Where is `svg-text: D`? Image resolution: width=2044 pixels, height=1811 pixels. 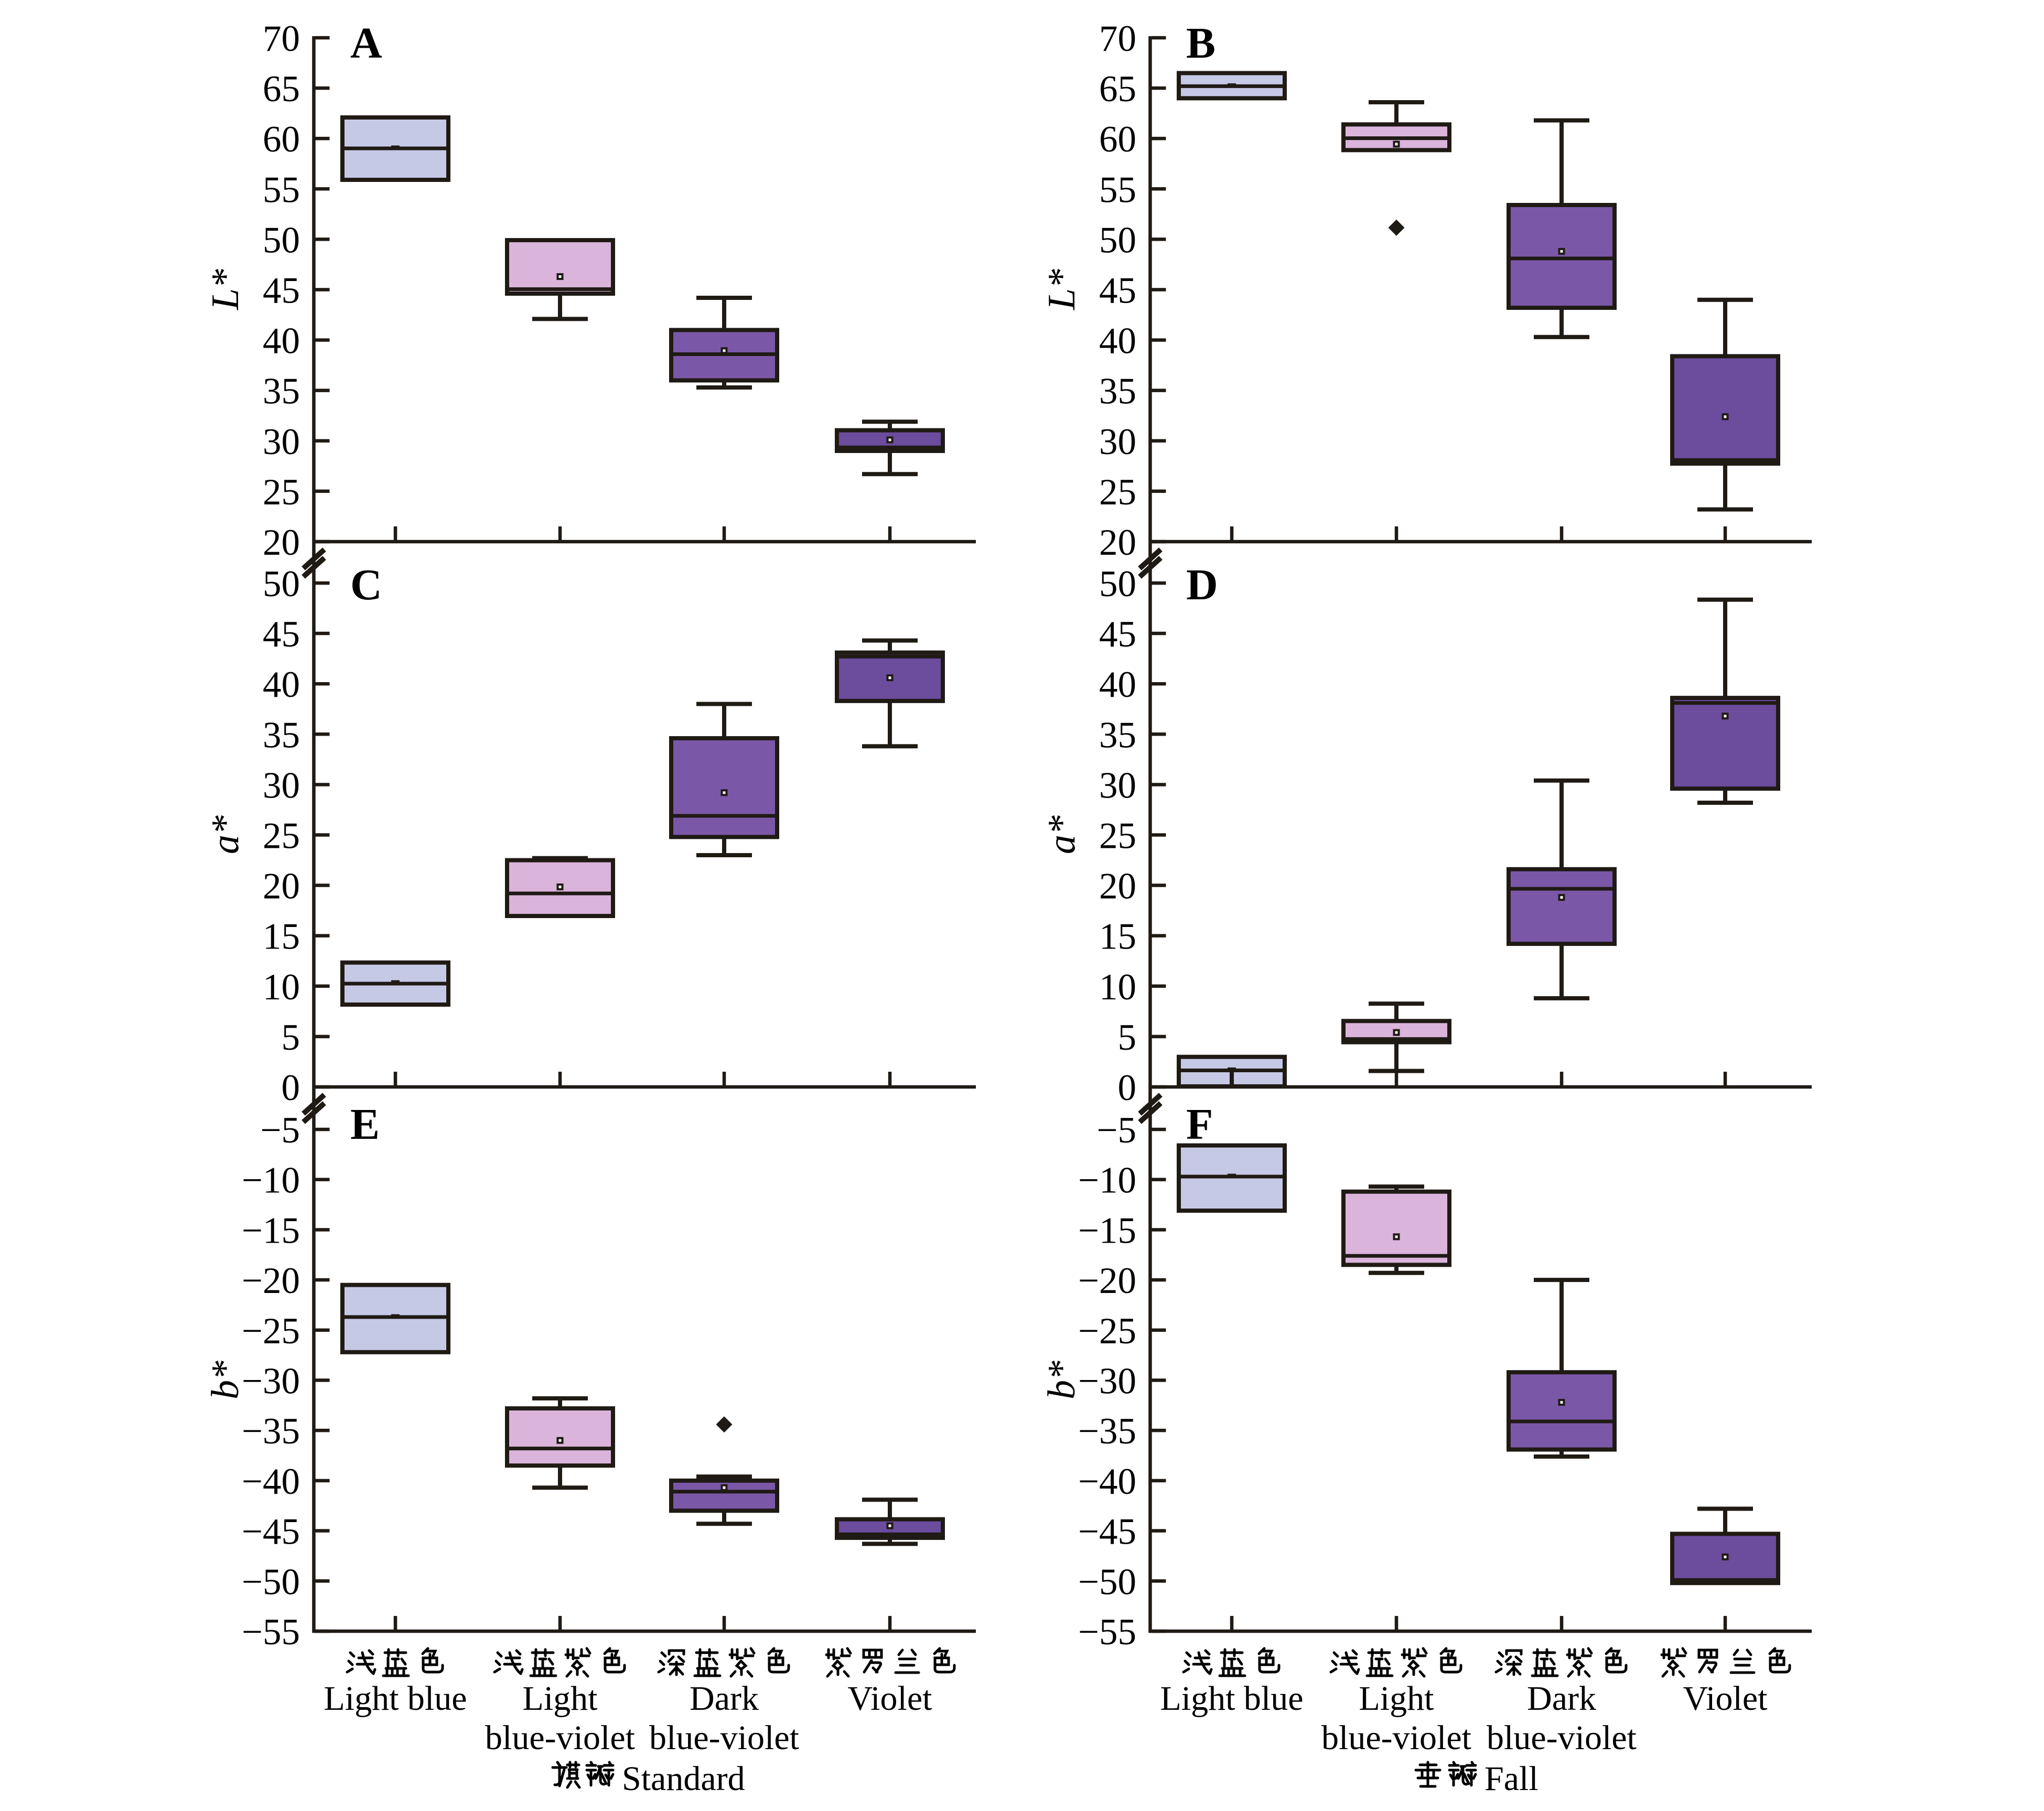 svg-text: D is located at coordinates (1202, 584).